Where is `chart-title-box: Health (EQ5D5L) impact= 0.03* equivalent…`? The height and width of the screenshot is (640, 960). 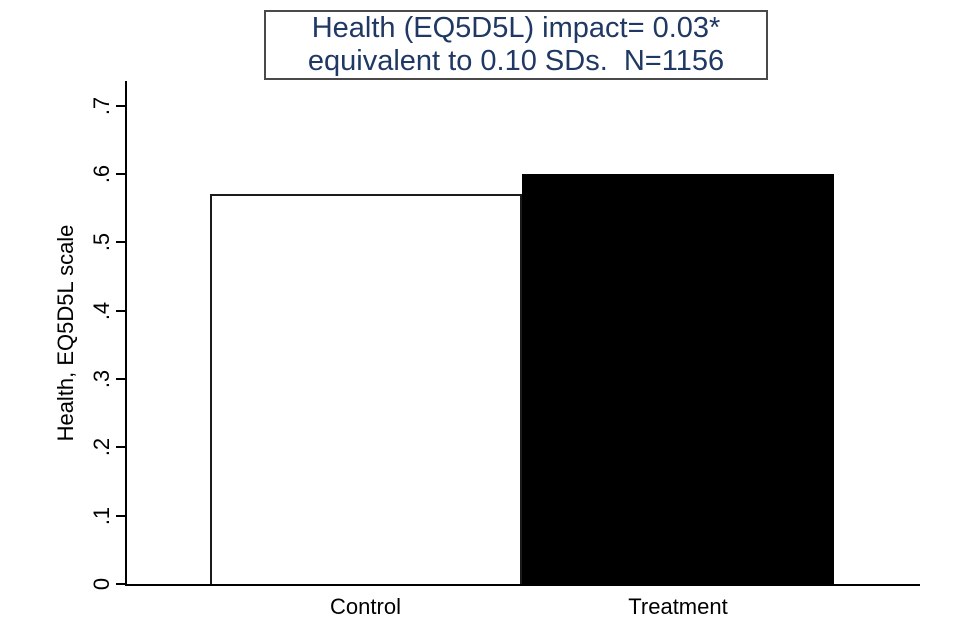 chart-title-box: Health (EQ5D5L) impact= 0.03* equivalent… is located at coordinates (516, 45).